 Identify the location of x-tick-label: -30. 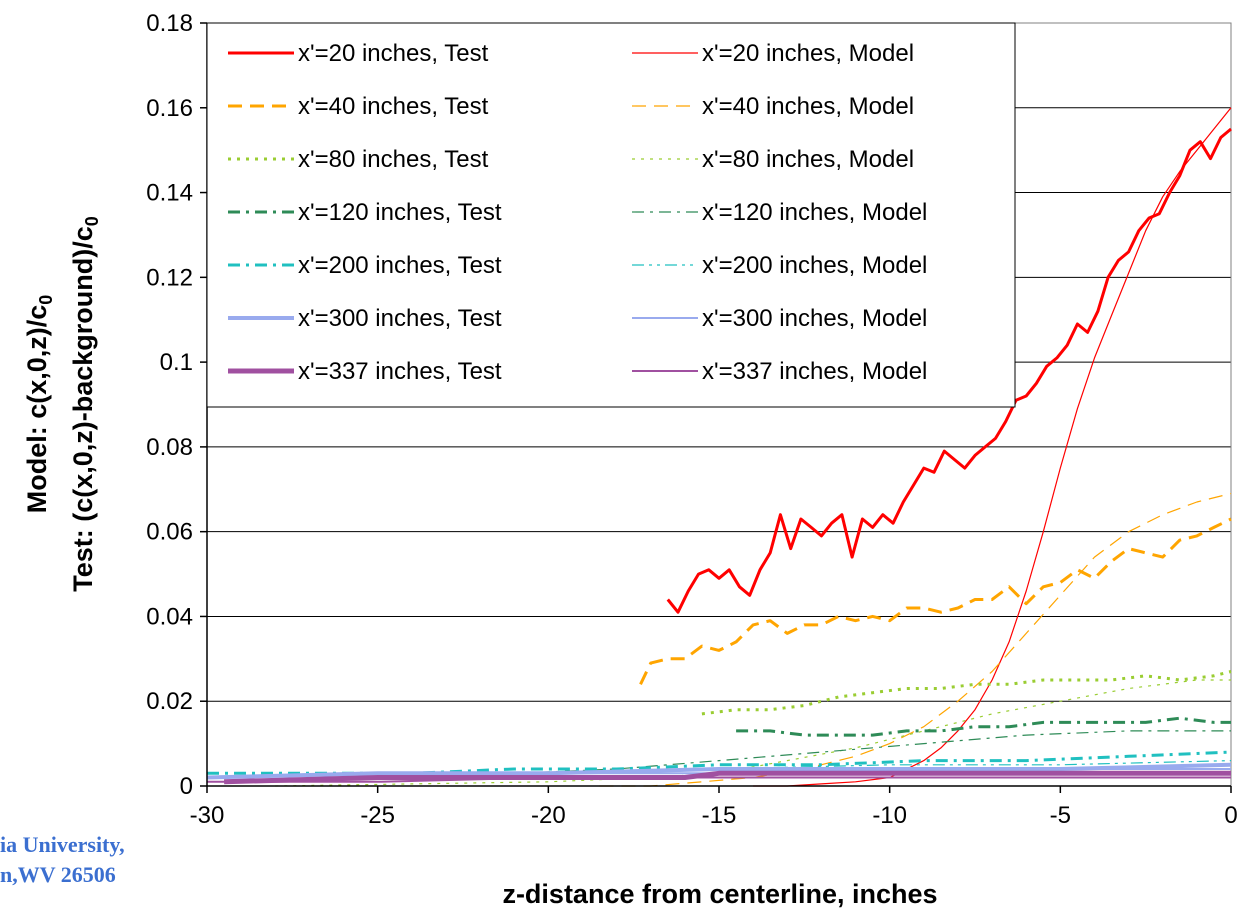
(207, 815).